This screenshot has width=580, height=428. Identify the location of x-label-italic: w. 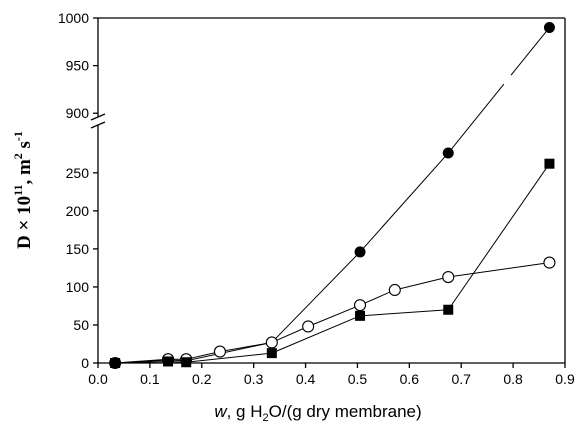
(221, 411).